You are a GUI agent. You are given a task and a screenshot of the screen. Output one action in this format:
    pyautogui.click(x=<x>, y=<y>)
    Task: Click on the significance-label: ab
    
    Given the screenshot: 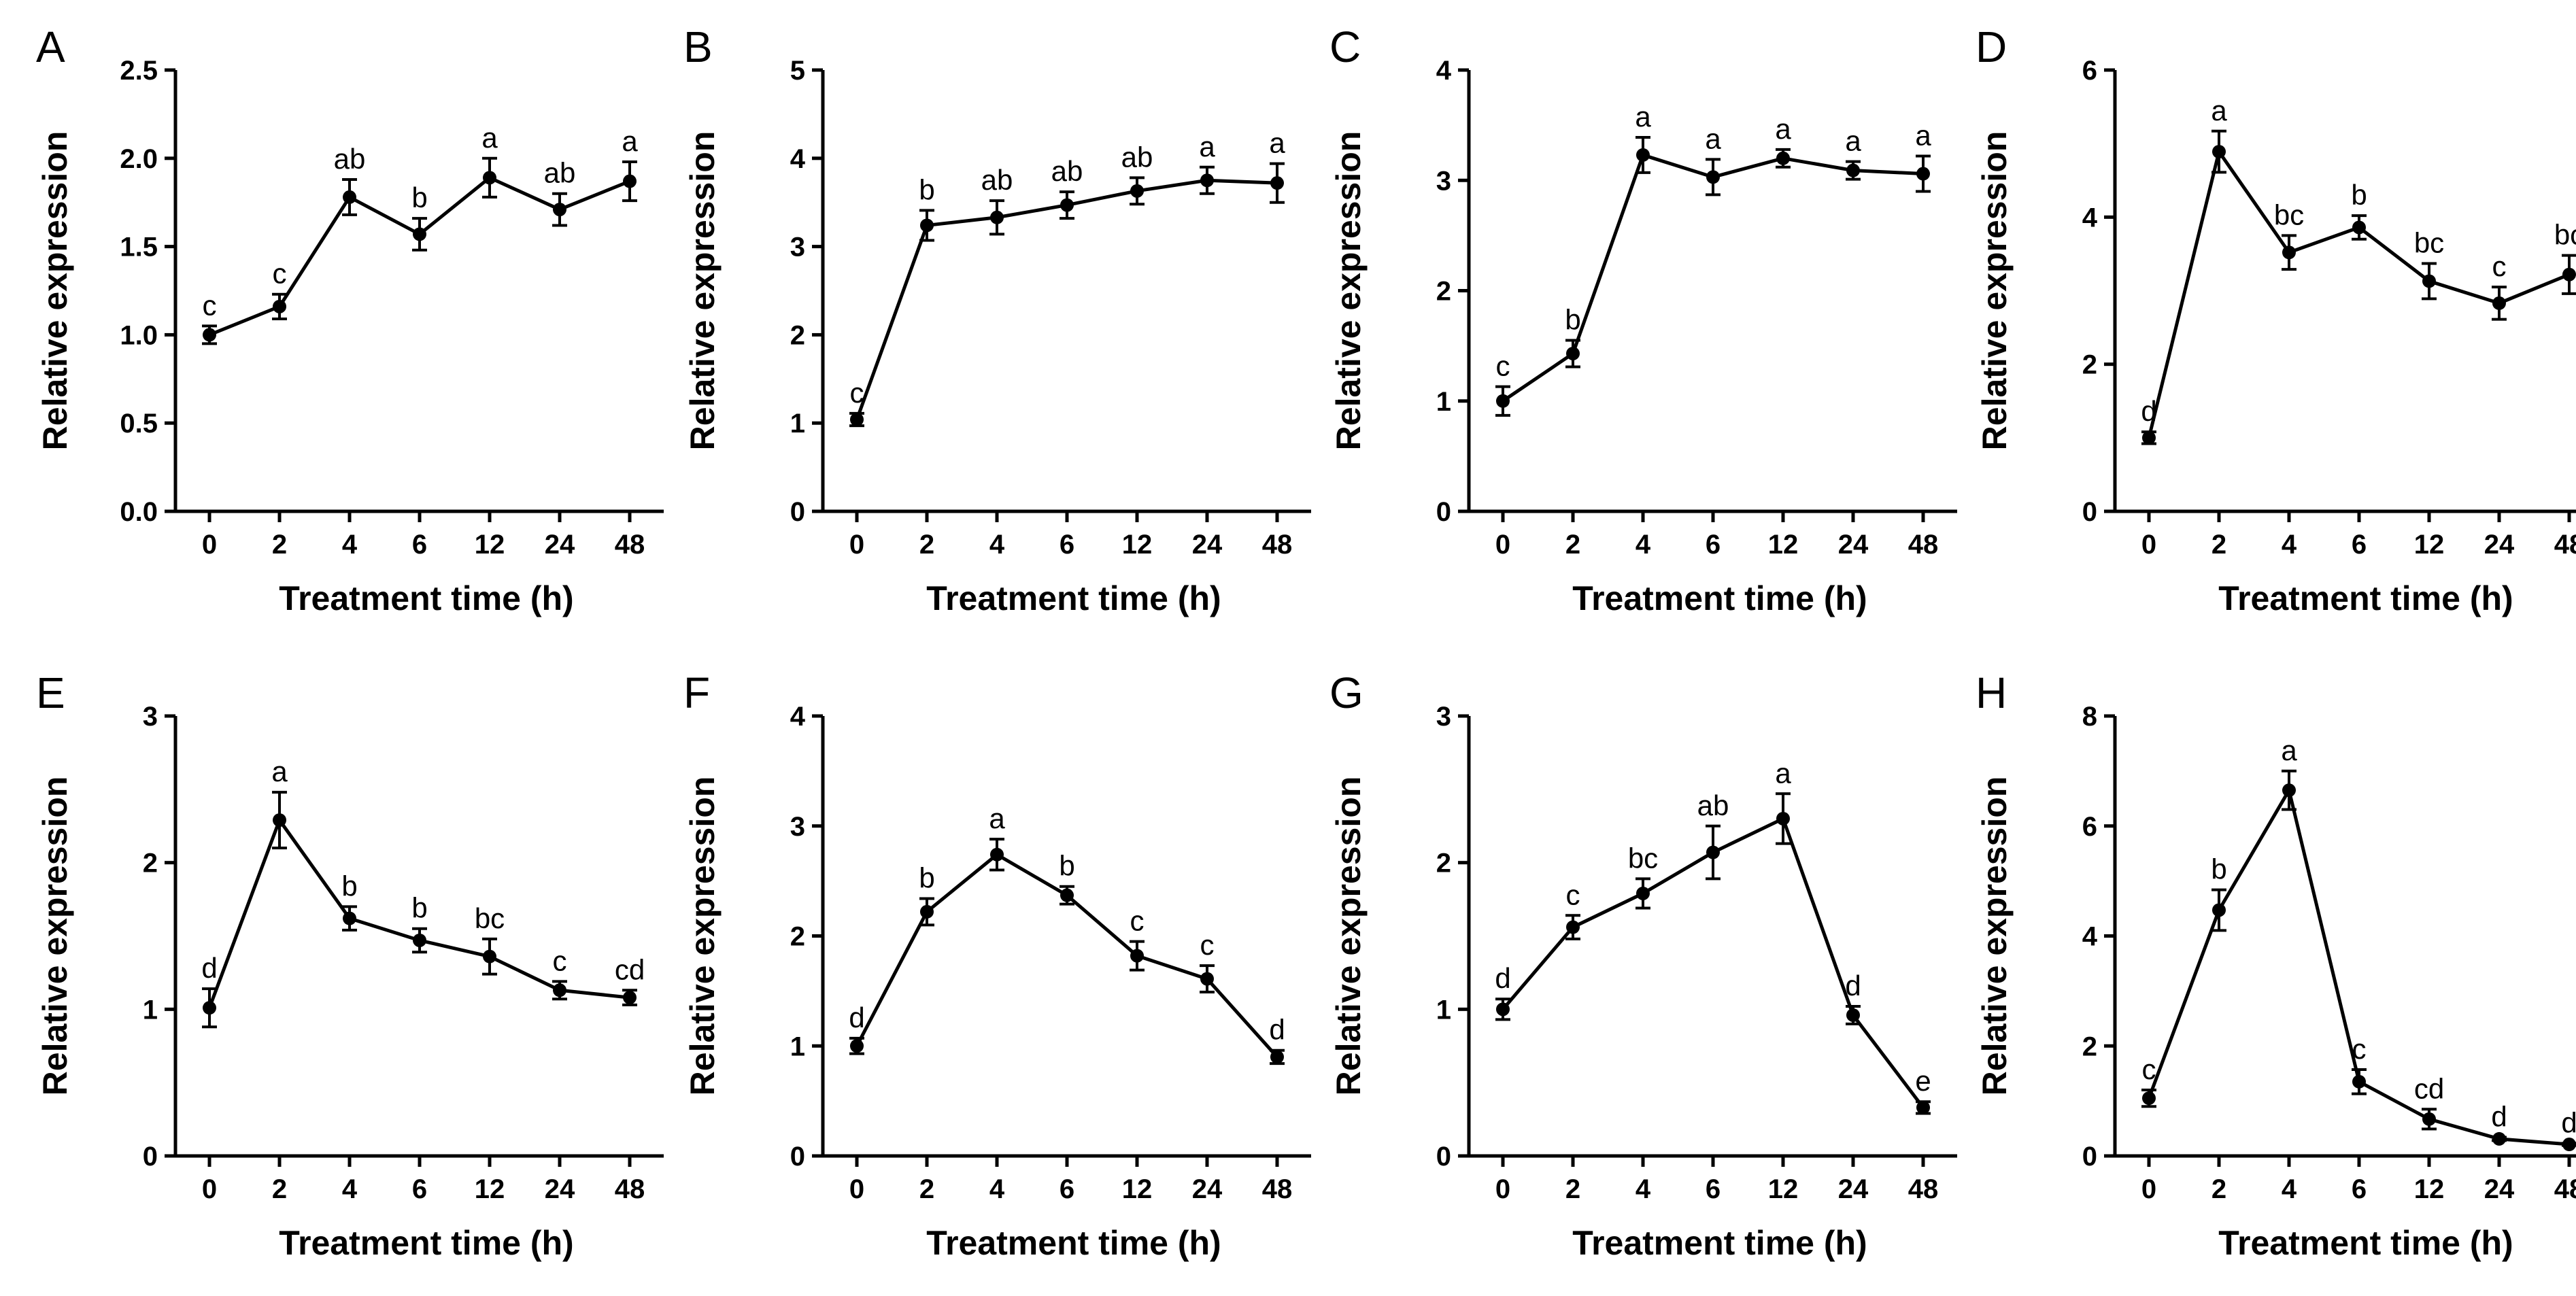 What is the action you would take?
    pyautogui.click(x=1137, y=157)
    